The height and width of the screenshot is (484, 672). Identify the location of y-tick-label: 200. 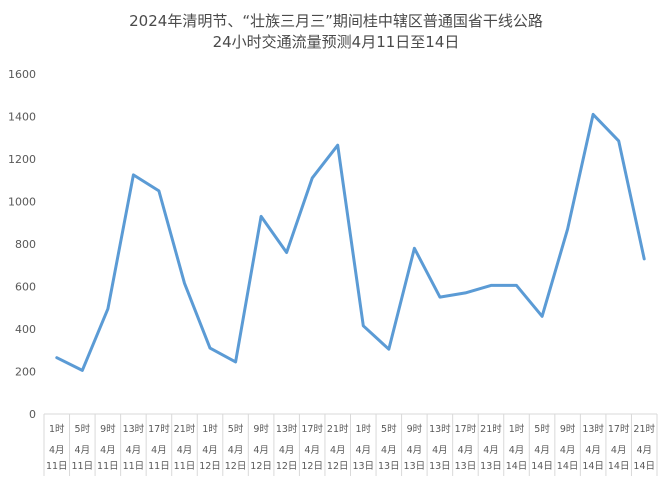
(25, 372).